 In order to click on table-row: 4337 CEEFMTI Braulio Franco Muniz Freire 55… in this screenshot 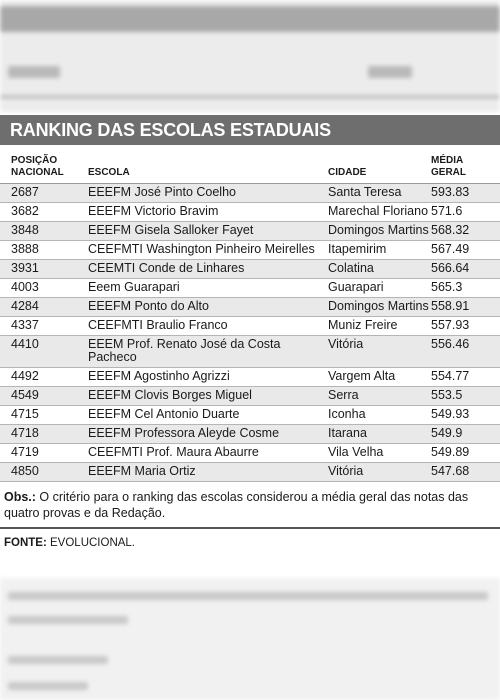, I will do `click(250, 326)`.